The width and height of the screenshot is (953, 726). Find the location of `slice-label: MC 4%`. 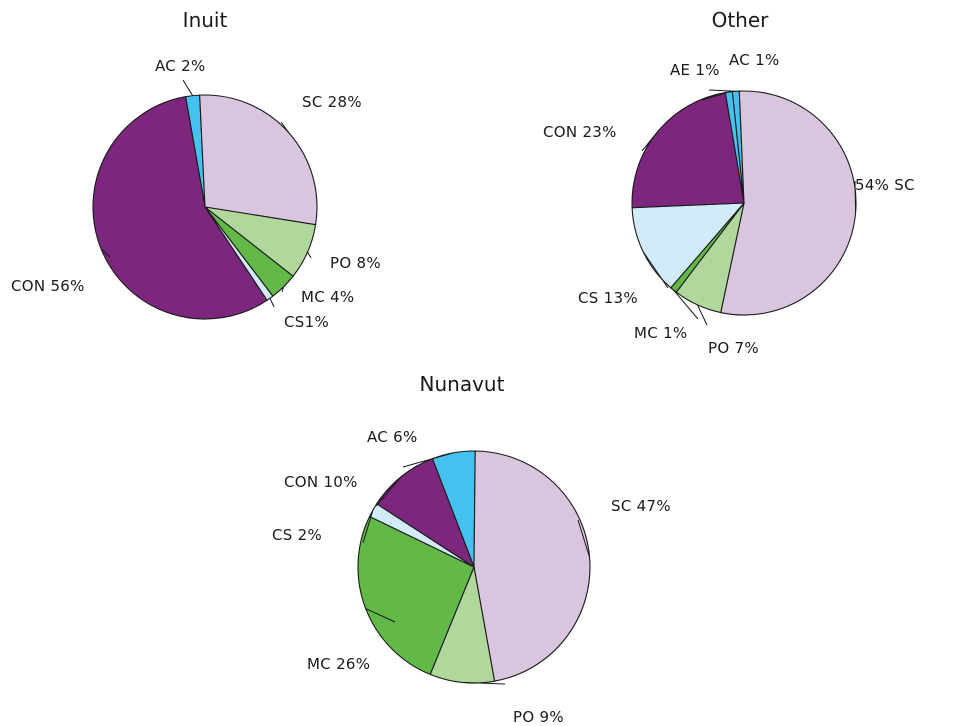

slice-label: MC 4% is located at coordinates (327, 297).